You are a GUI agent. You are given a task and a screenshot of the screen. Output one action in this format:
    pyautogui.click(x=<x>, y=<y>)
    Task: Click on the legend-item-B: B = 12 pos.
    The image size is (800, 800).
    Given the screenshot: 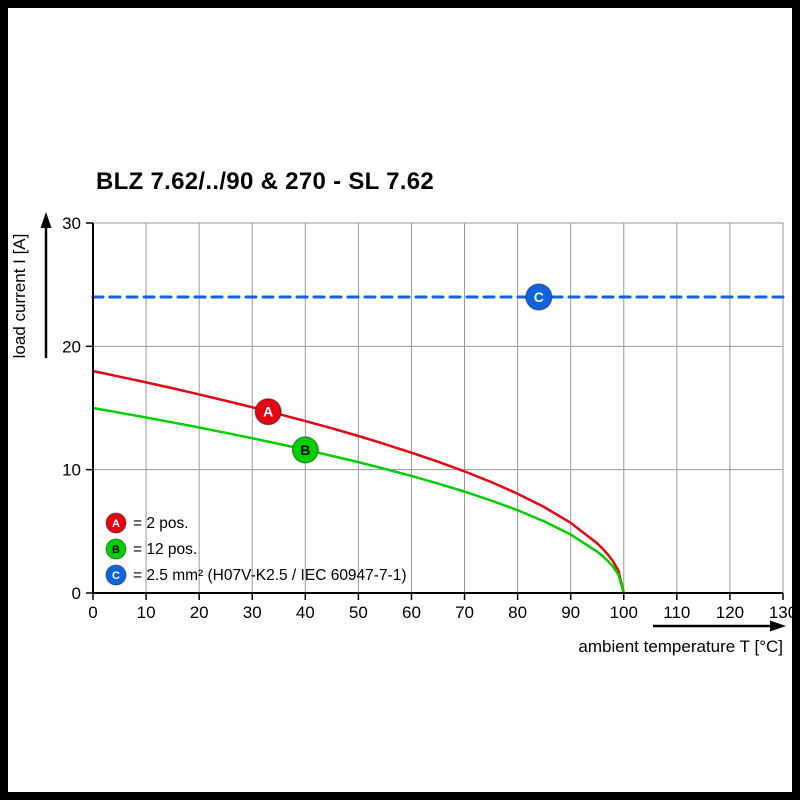 What is the action you would take?
    pyautogui.click(x=151, y=549)
    